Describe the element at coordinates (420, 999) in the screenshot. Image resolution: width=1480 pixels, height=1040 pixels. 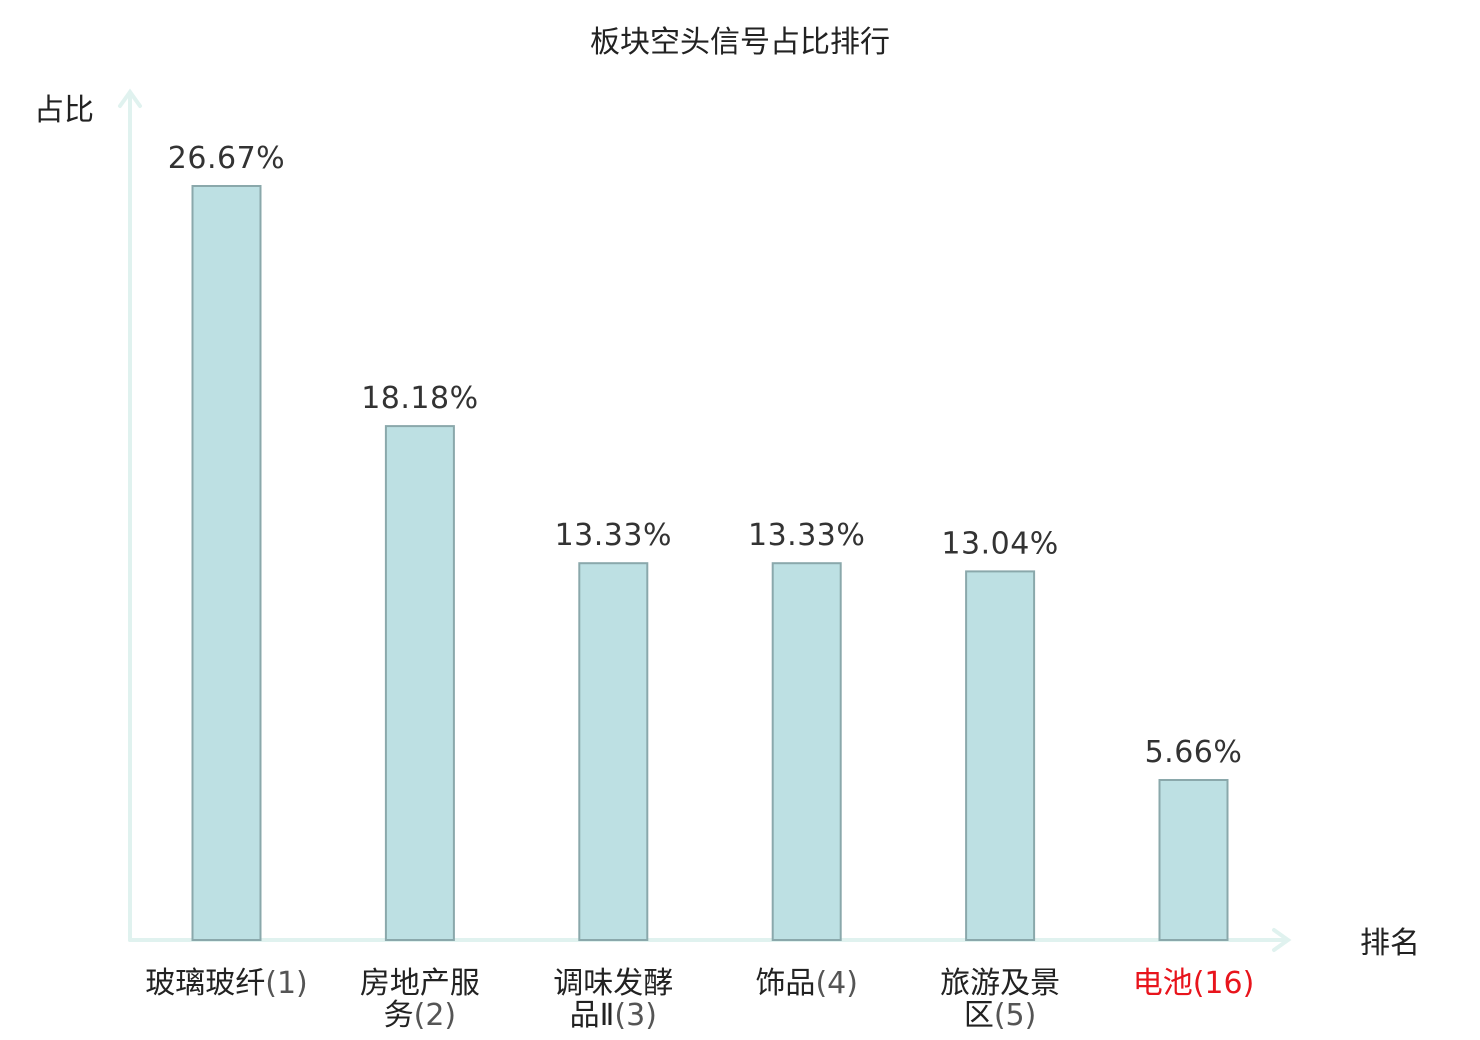
I see `category-label-2: 房地产服务(2)` at that location.